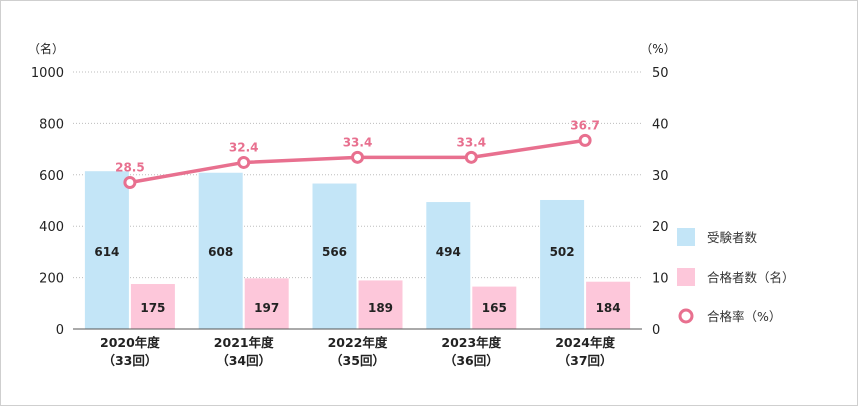  Describe the element at coordinates (744, 316) in the screenshot. I see `legend-label-rate: 合格率（%）` at that location.